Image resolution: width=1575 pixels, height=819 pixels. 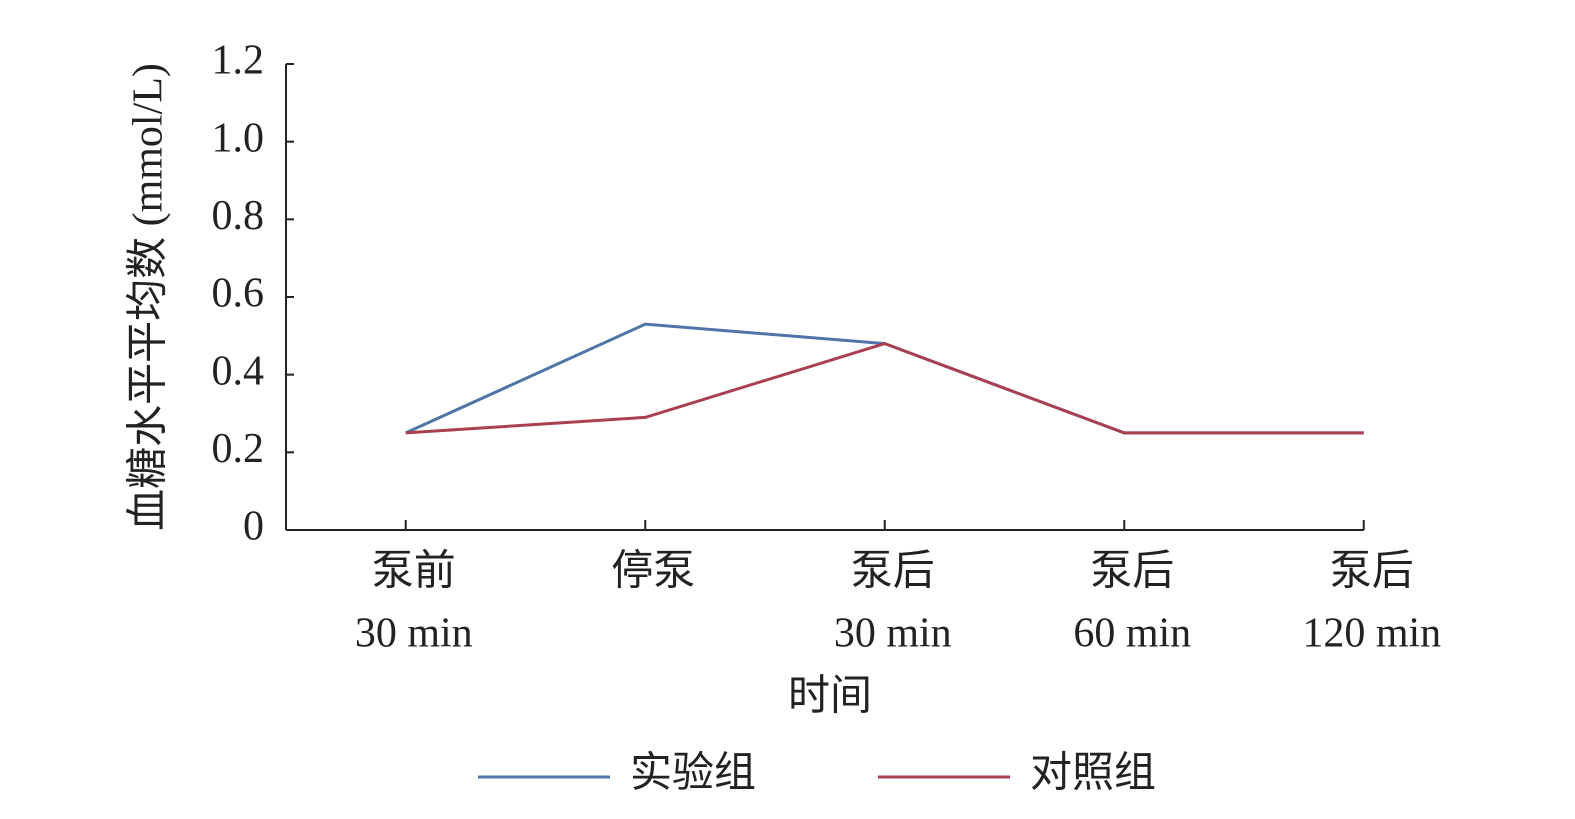 I want to click on x-axis-label: 时间, so click(x=830, y=697).